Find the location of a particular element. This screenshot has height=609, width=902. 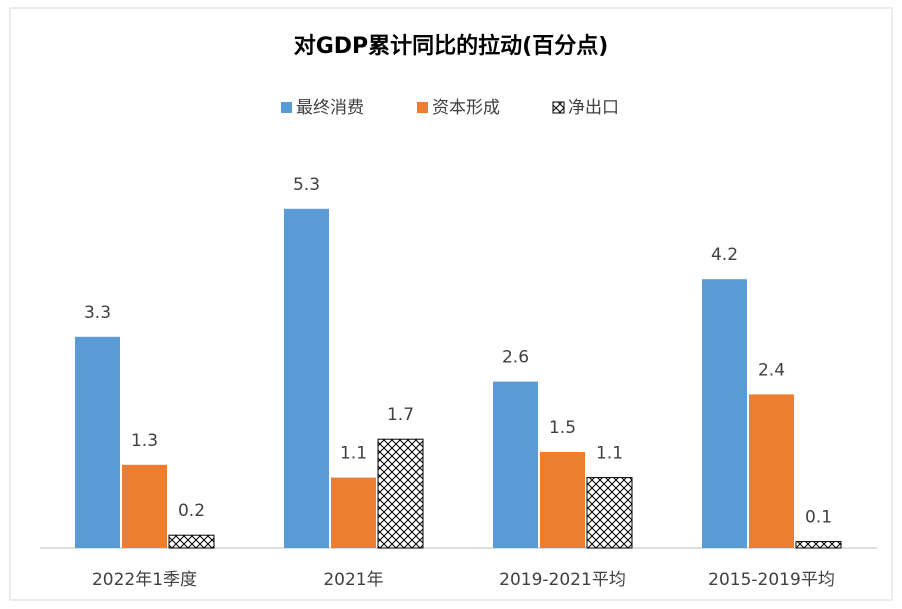

chart-title: 对GDP累计同比的拉动(百分点) is located at coordinates (451, 46).